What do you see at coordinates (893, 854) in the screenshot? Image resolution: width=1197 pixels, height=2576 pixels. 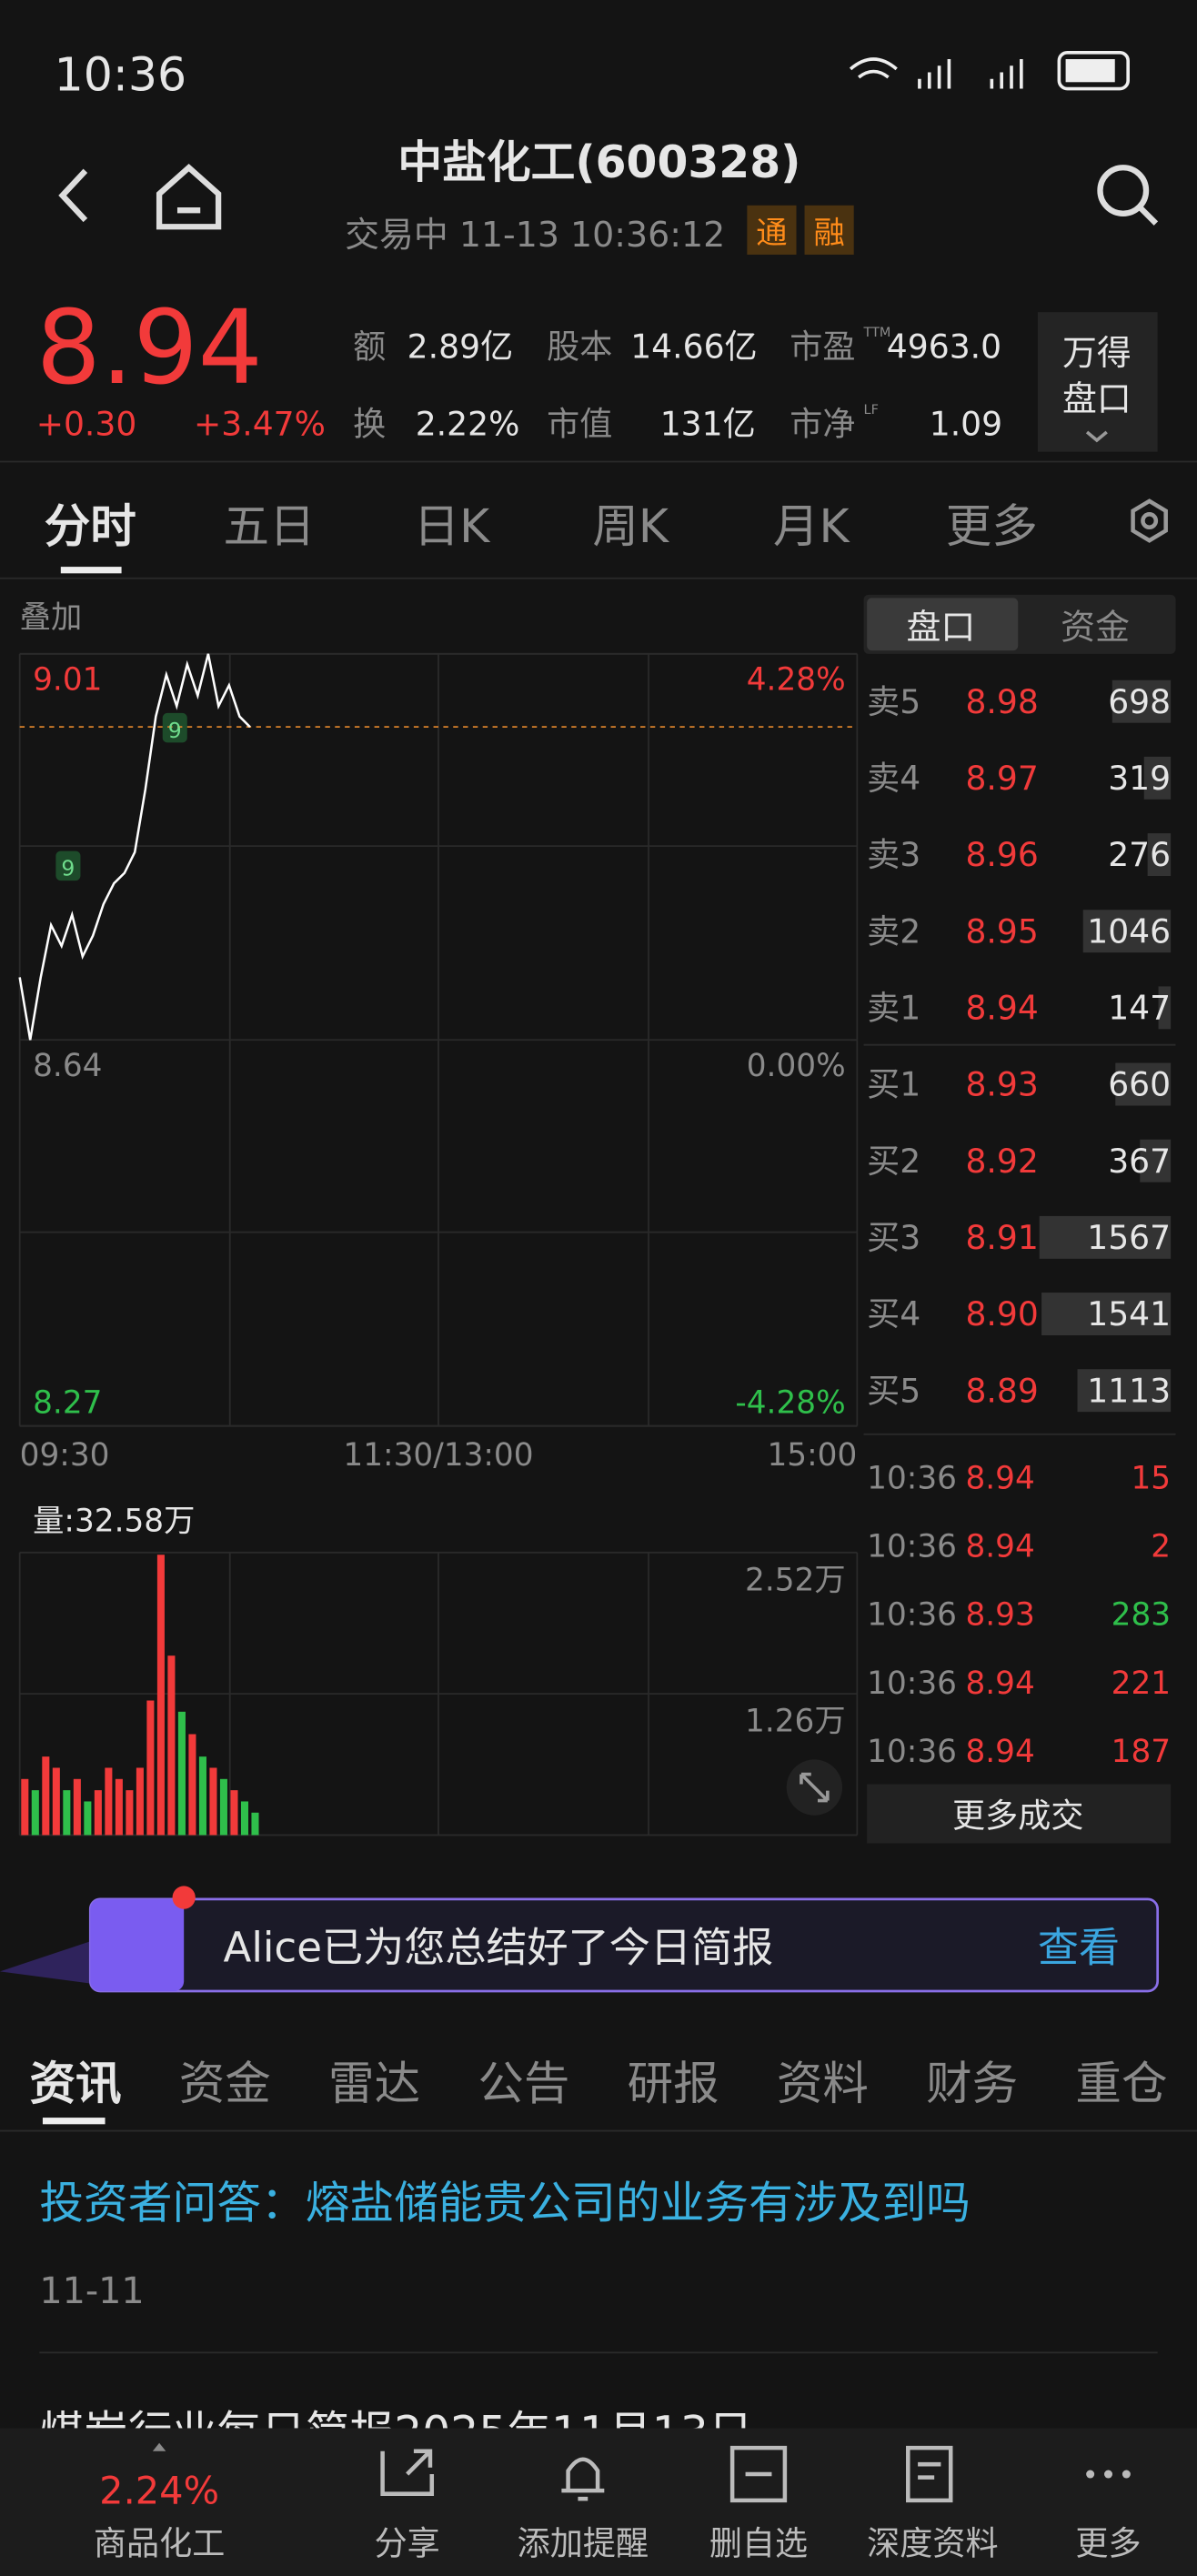 I see `book-label: 卖3` at bounding box center [893, 854].